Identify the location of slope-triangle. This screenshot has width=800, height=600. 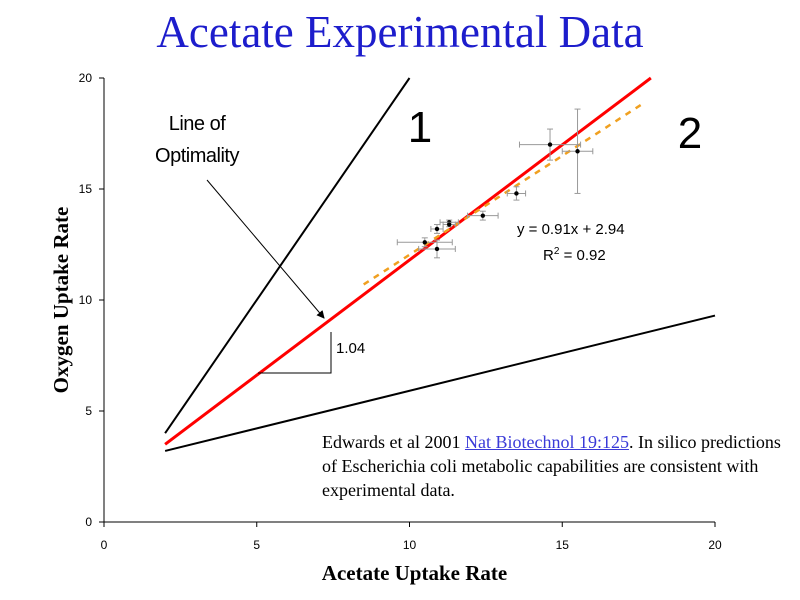
(295, 353).